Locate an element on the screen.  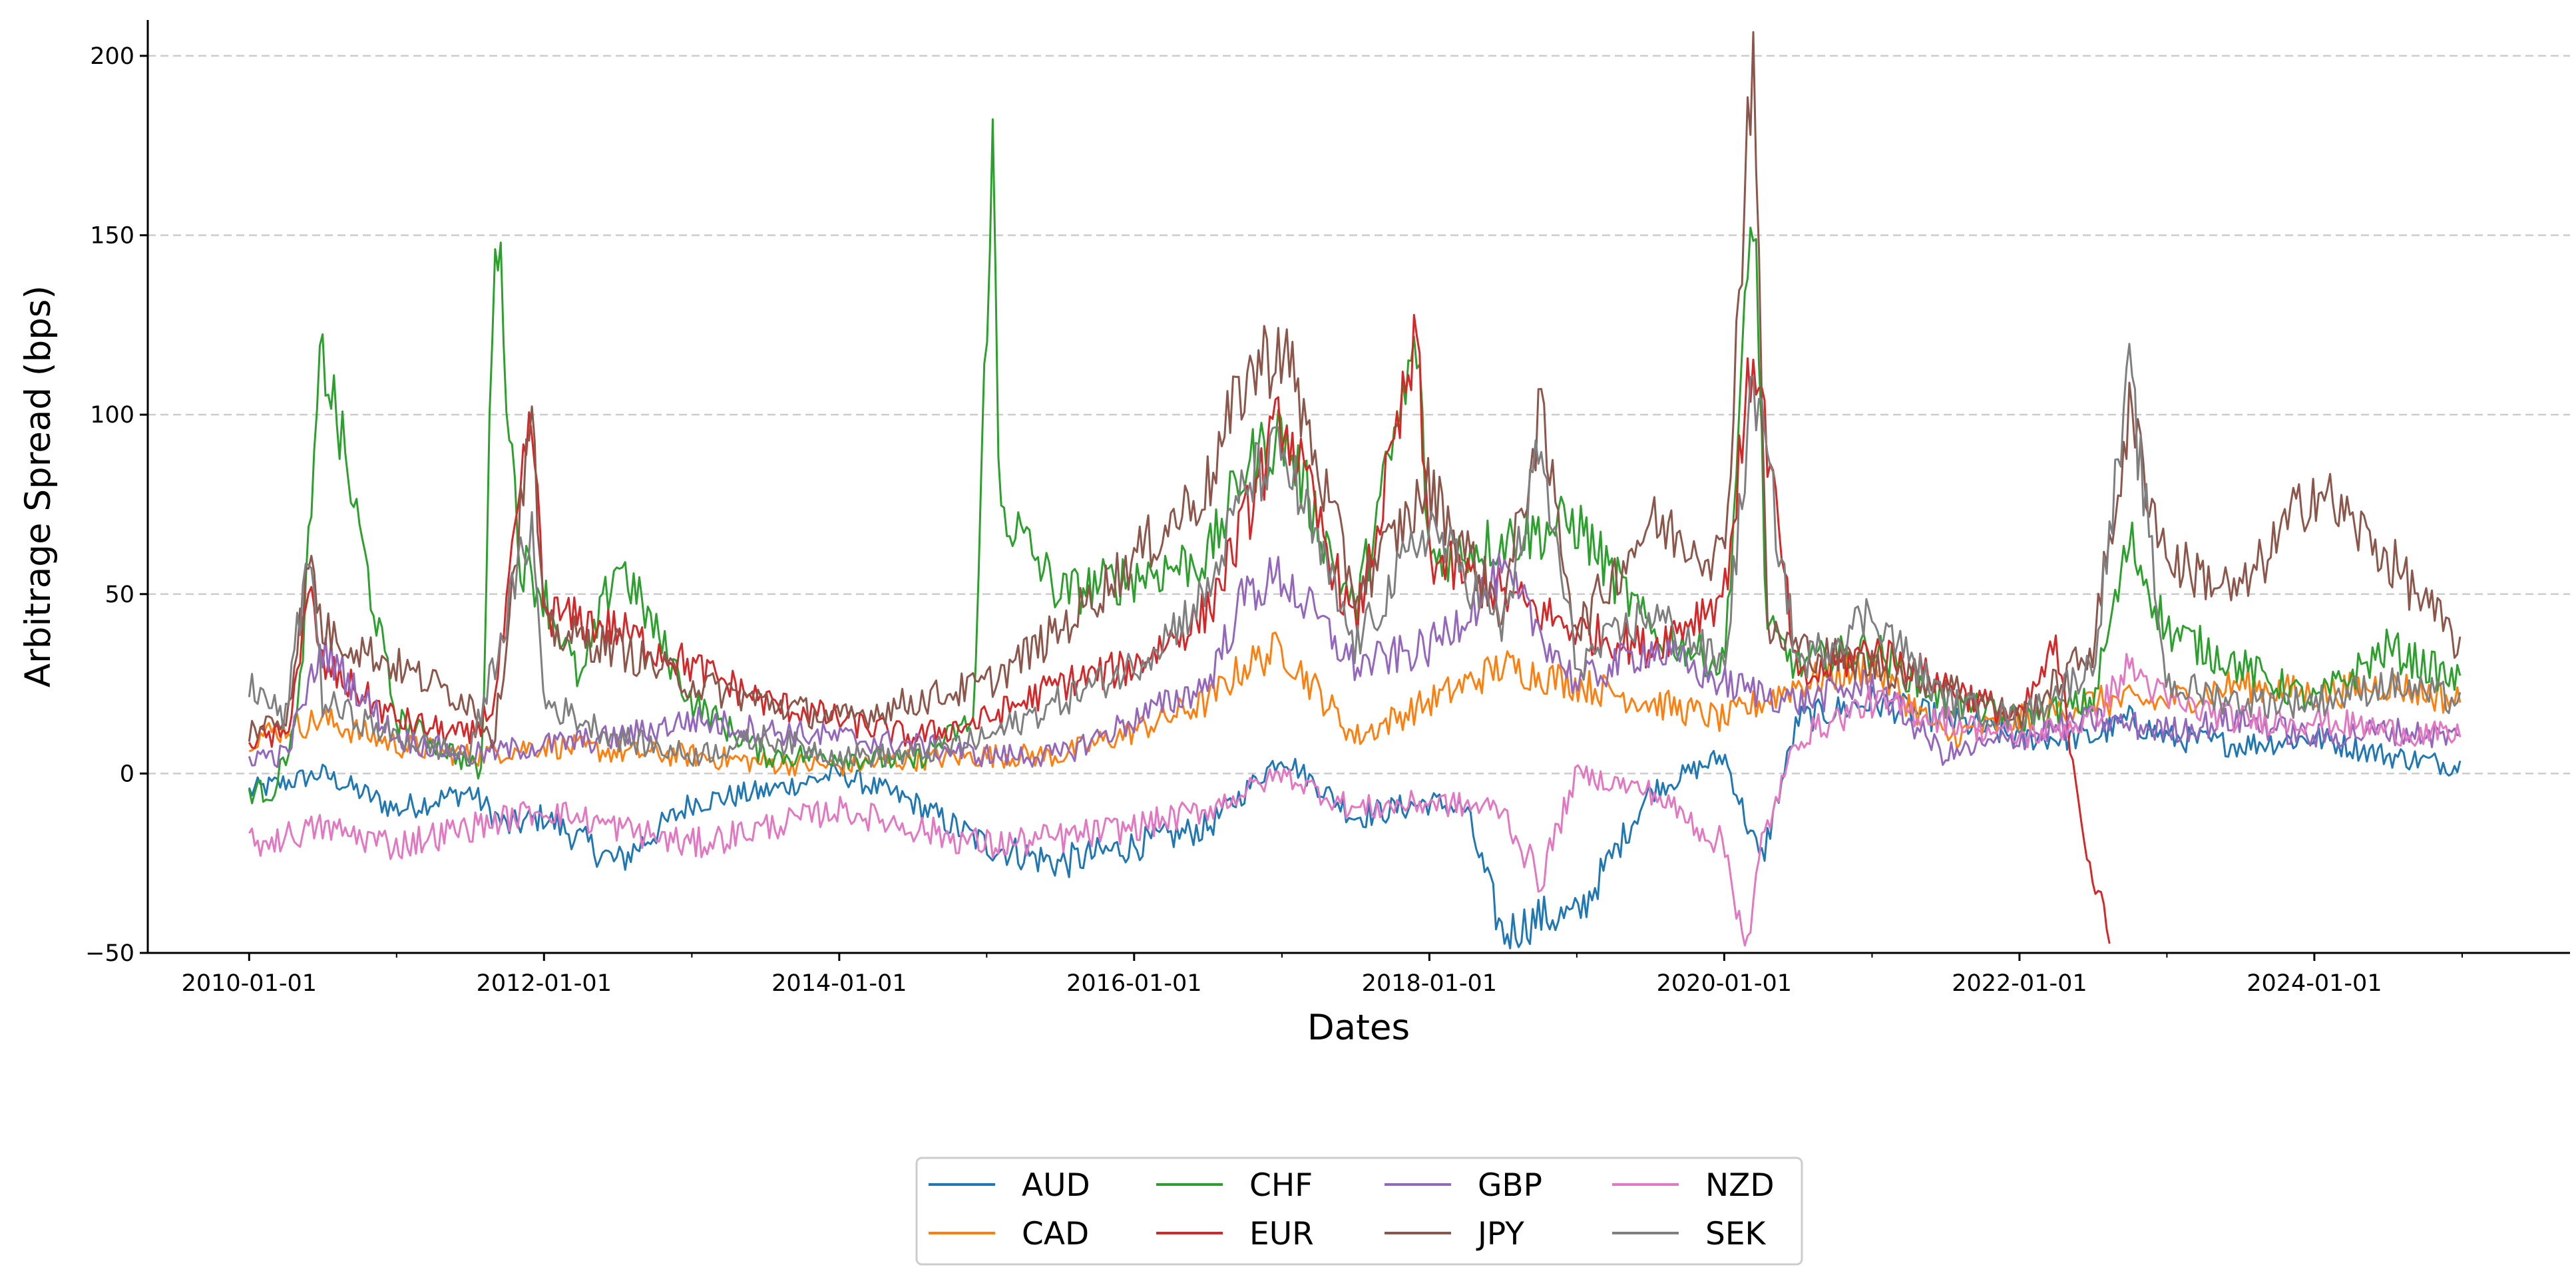
y-tick-label: −50 is located at coordinates (109, 953).